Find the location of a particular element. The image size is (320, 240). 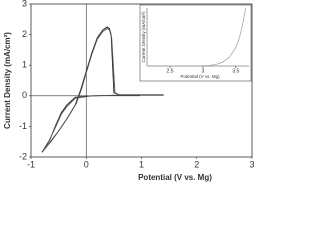

x-tick-label: 3.5 is located at coordinates (235, 71).